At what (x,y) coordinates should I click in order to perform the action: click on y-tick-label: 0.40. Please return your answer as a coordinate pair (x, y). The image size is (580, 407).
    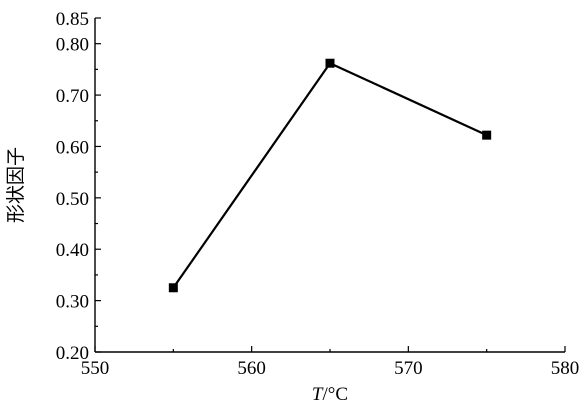
    Looking at the image, I should click on (72, 250).